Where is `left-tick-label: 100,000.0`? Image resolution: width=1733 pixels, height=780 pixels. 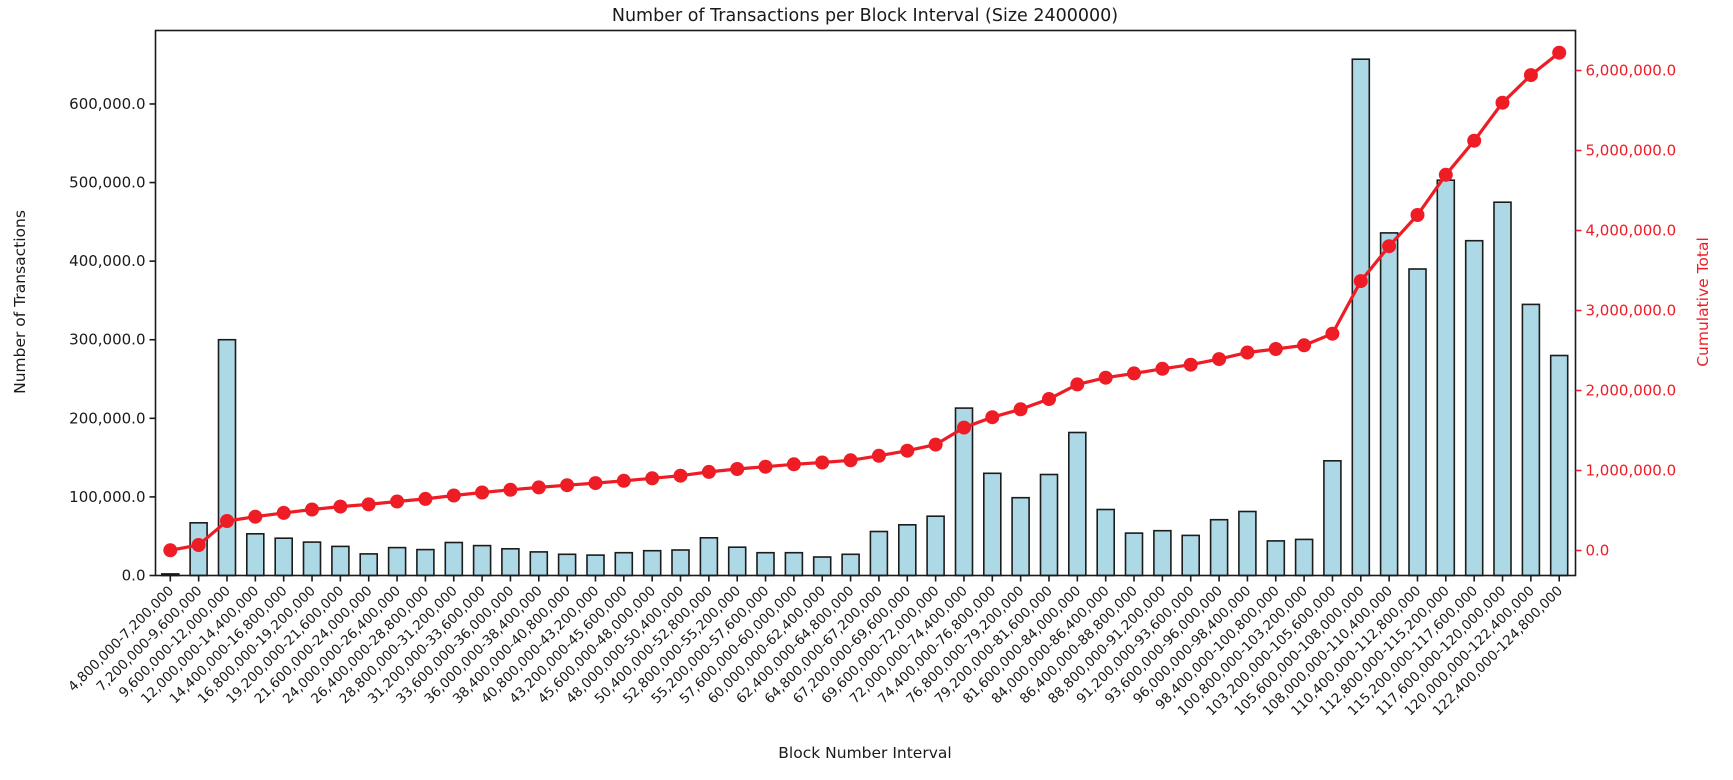
left-tick-label: 100,000.0 is located at coordinates (107, 497).